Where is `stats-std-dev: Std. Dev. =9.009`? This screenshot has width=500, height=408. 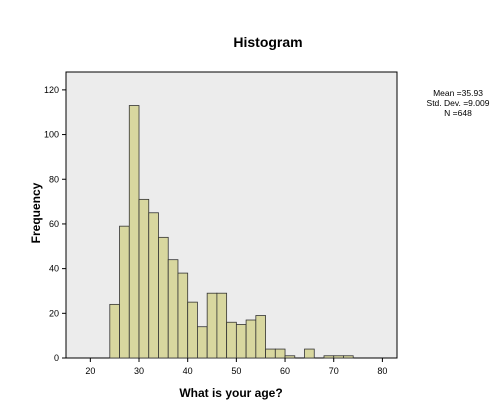 stats-std-dev: Std. Dev. =9.009 is located at coordinates (458, 103).